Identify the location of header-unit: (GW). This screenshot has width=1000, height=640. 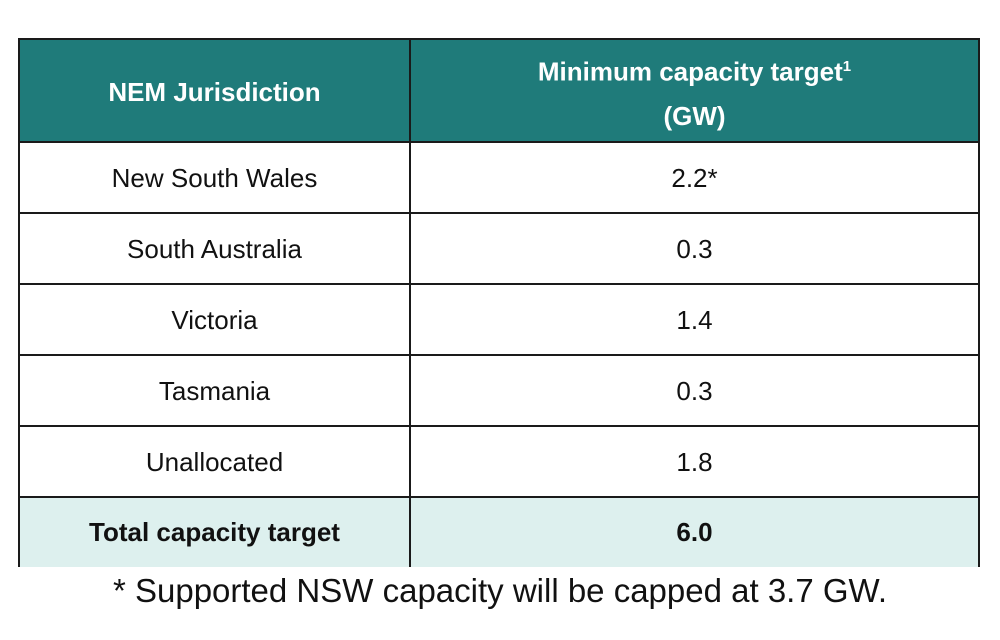
(694, 115).